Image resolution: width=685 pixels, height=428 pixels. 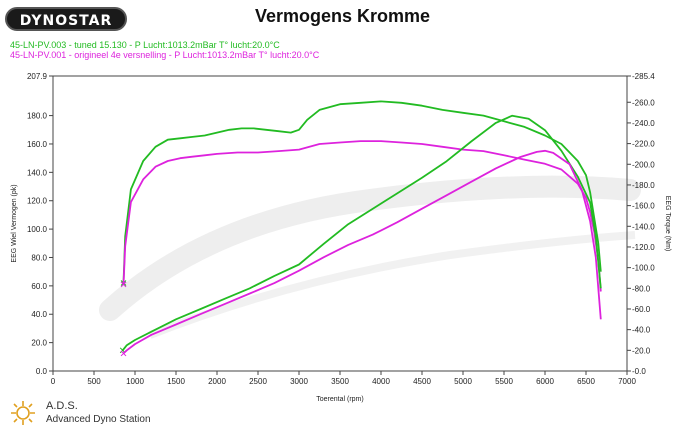 What do you see at coordinates (641, 288) in the screenshot?
I see `y2-tick-label: -80.0` at bounding box center [641, 288].